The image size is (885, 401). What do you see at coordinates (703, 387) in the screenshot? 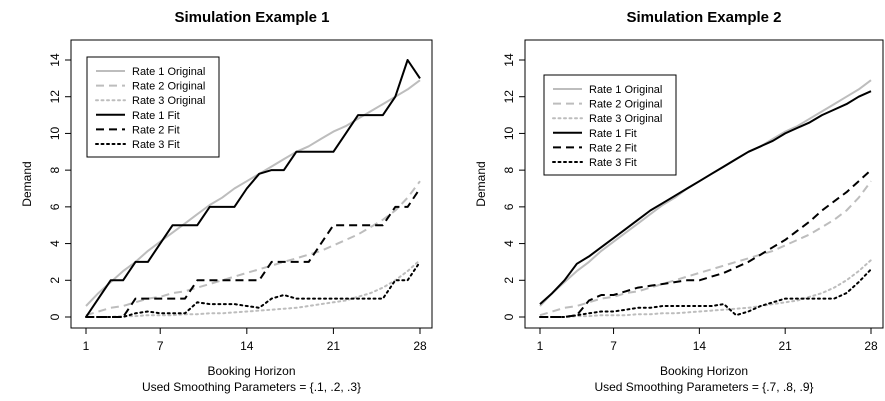
I see `chart-subtitle: Used Smoothing Parameters = {.7, .8, .9}` at bounding box center [703, 387].